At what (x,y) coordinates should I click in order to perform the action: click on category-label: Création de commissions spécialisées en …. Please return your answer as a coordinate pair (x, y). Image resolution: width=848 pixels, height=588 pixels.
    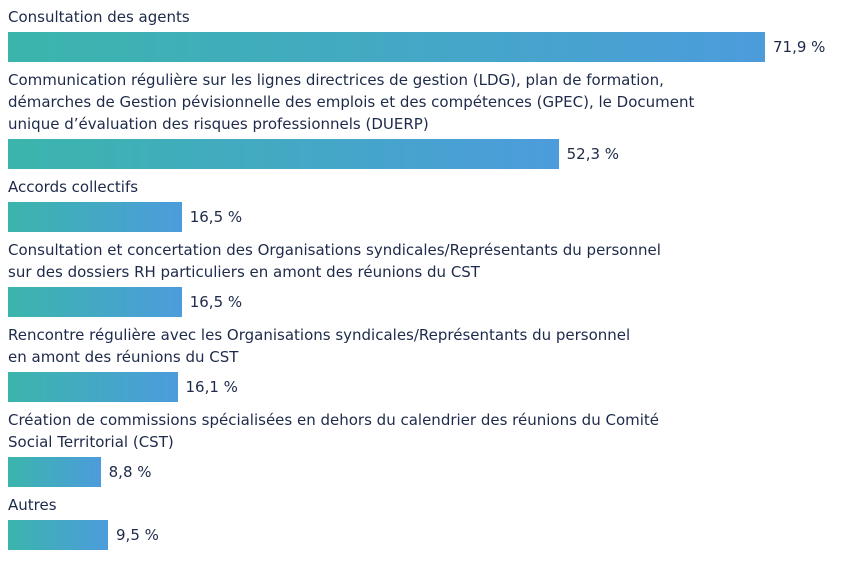
    Looking at the image, I should click on (334, 431).